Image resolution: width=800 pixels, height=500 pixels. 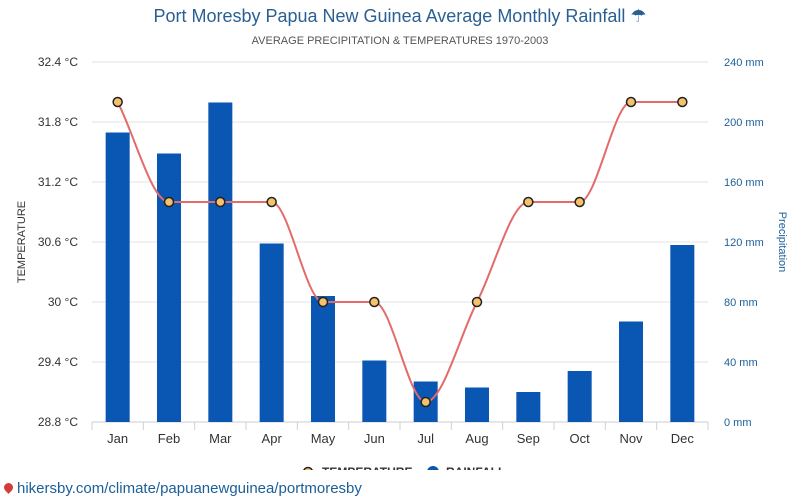 What do you see at coordinates (58, 122) in the screenshot?
I see `y-left-tick-label: 31.8 °C` at bounding box center [58, 122].